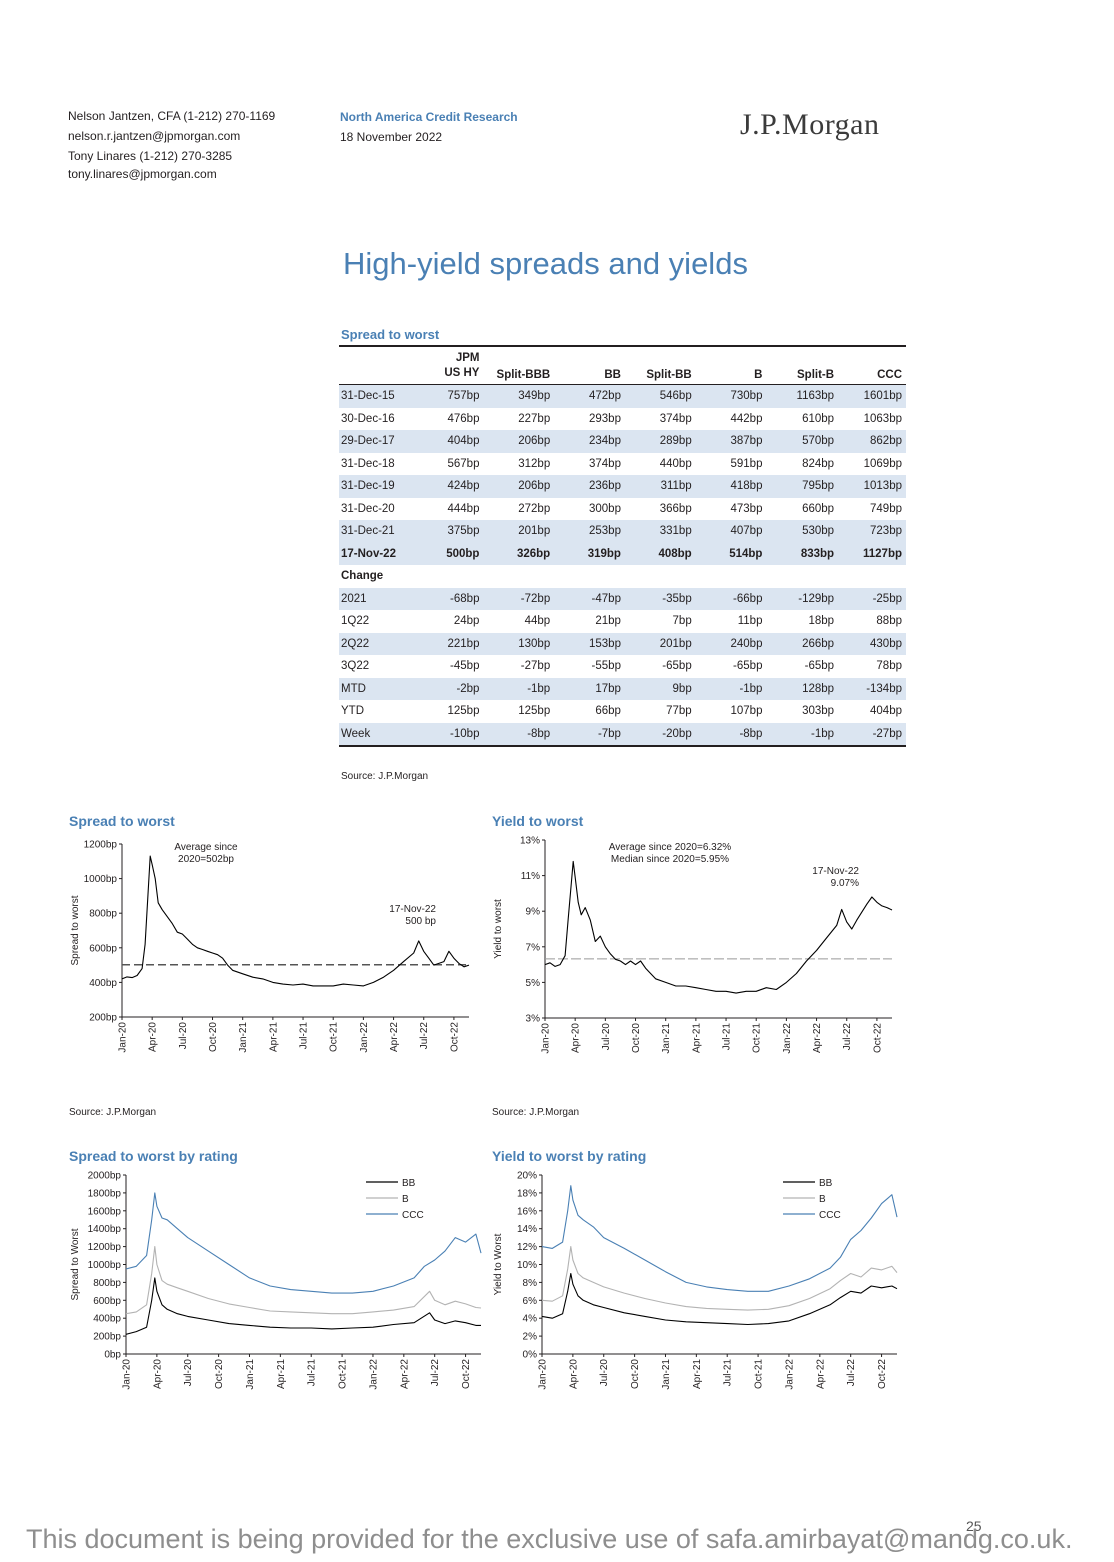 Image resolution: width=1114 pixels, height=1562 pixels. Describe the element at coordinates (889, 666) in the screenshot. I see `table-cell: 78bp` at that location.